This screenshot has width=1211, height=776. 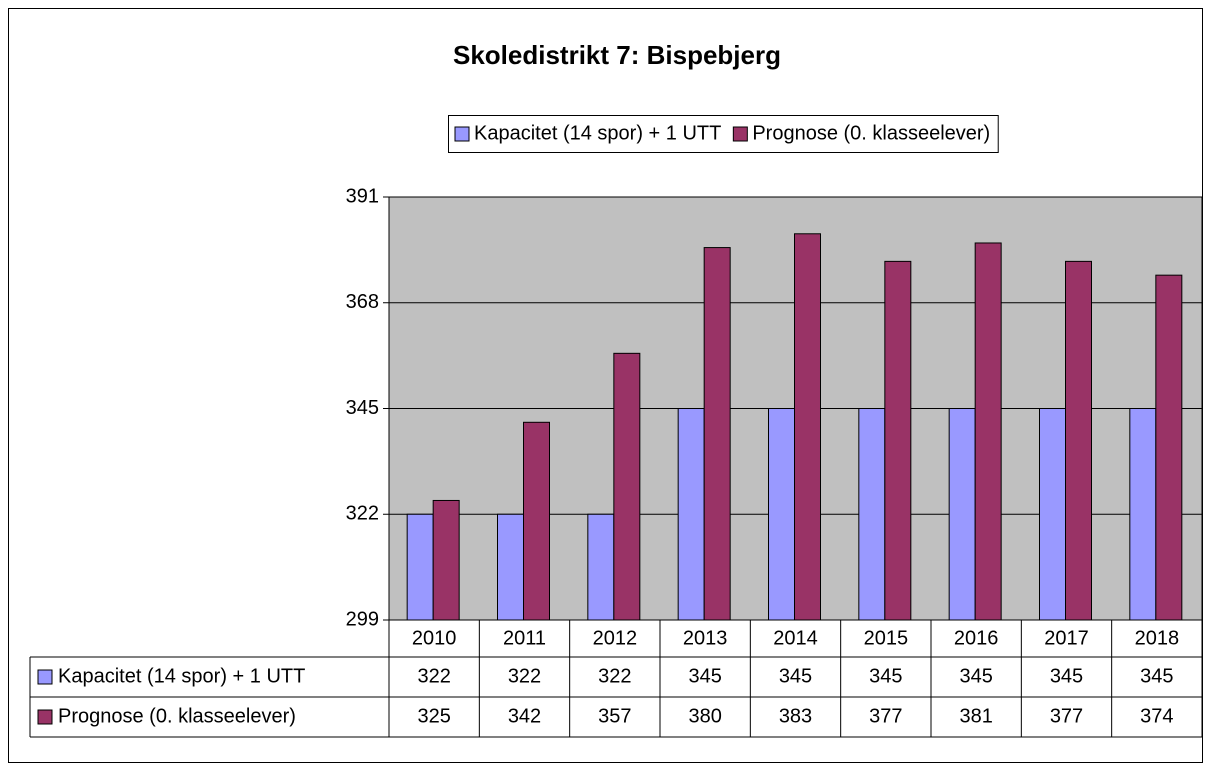 What do you see at coordinates (1156, 716) in the screenshot?
I see `table-cell: 374` at bounding box center [1156, 716].